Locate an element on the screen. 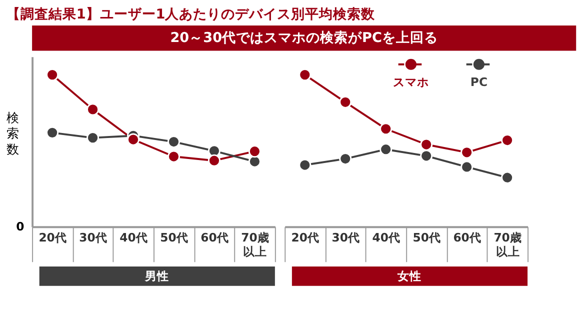 The image size is (580, 325). x-axis-title: 男性 is located at coordinates (157, 276).